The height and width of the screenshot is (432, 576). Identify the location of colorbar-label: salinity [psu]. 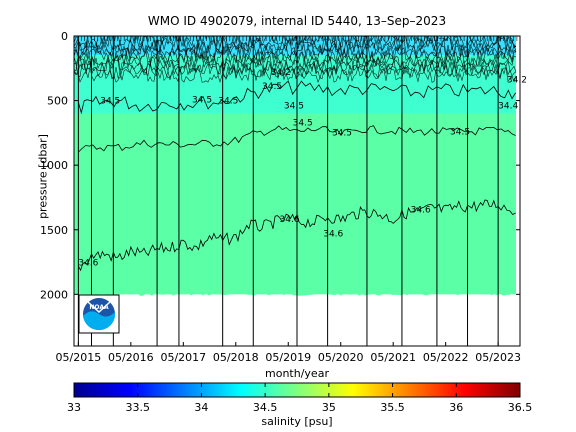
(297, 421).